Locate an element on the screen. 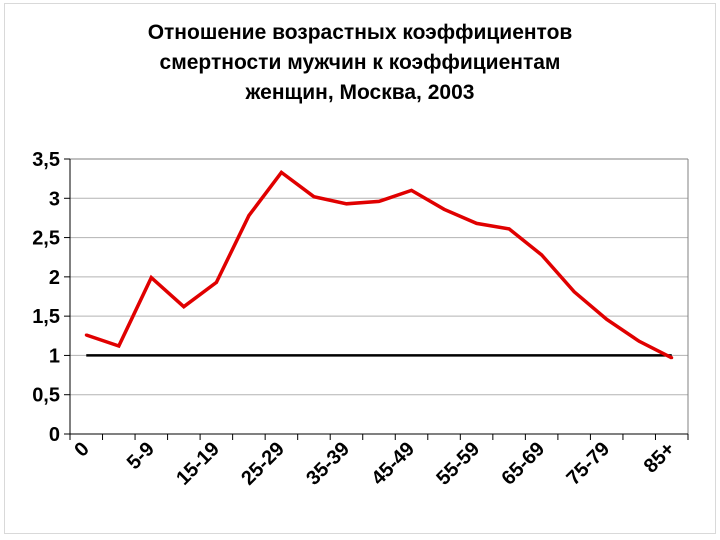  chart-title-line-3: женщин, Москва, 2003 is located at coordinates (360, 92).